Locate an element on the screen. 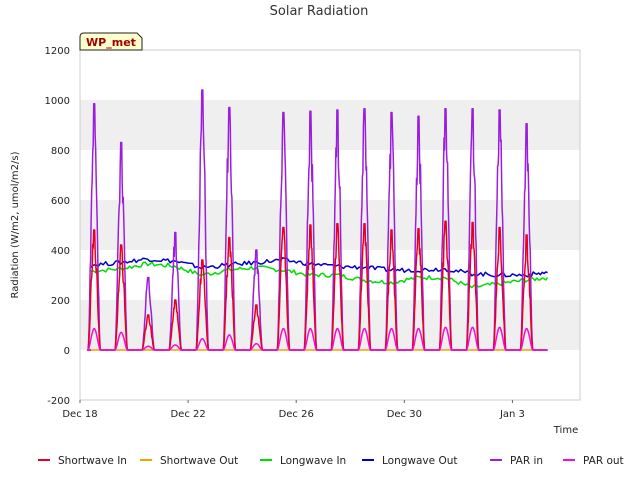 This screenshot has width=640, height=480. chart-title: Solar Radiation is located at coordinates (319, 11).